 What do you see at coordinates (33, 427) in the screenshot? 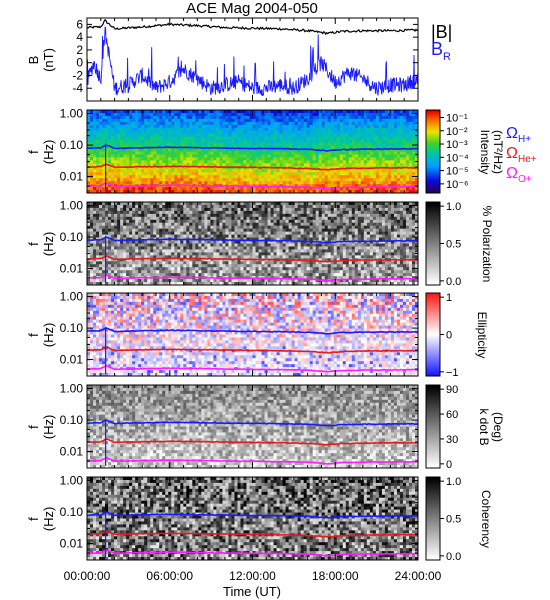
I see `k-dot-b-ylabel: f` at bounding box center [33, 427].